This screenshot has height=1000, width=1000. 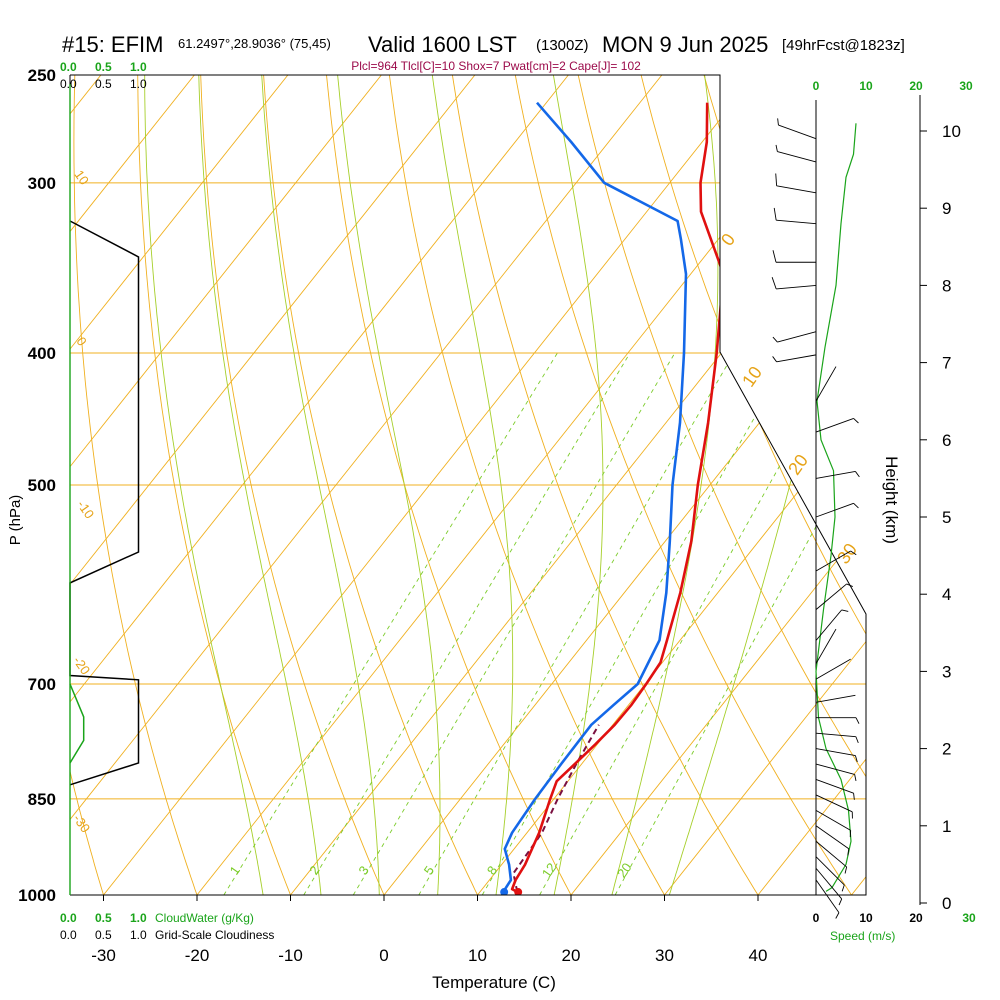 What do you see at coordinates (442, 44) in the screenshot?
I see `valid-time: Valid 1600 LST` at bounding box center [442, 44].